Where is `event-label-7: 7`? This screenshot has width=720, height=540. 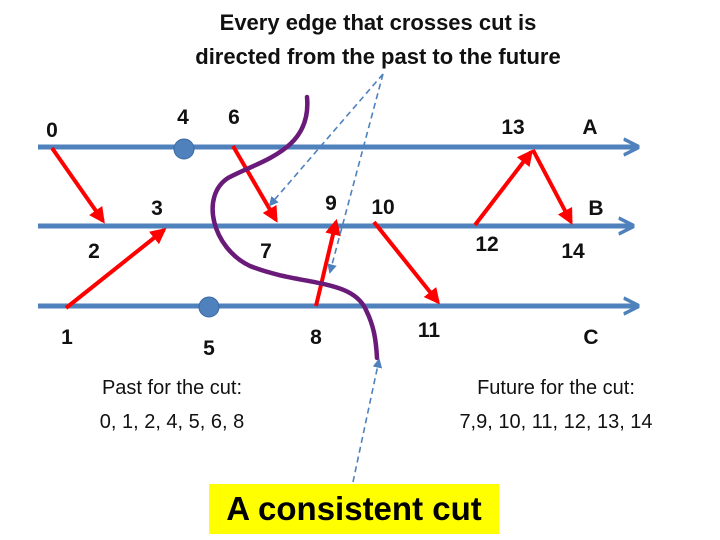 event-label-7: 7 is located at coordinates (266, 251).